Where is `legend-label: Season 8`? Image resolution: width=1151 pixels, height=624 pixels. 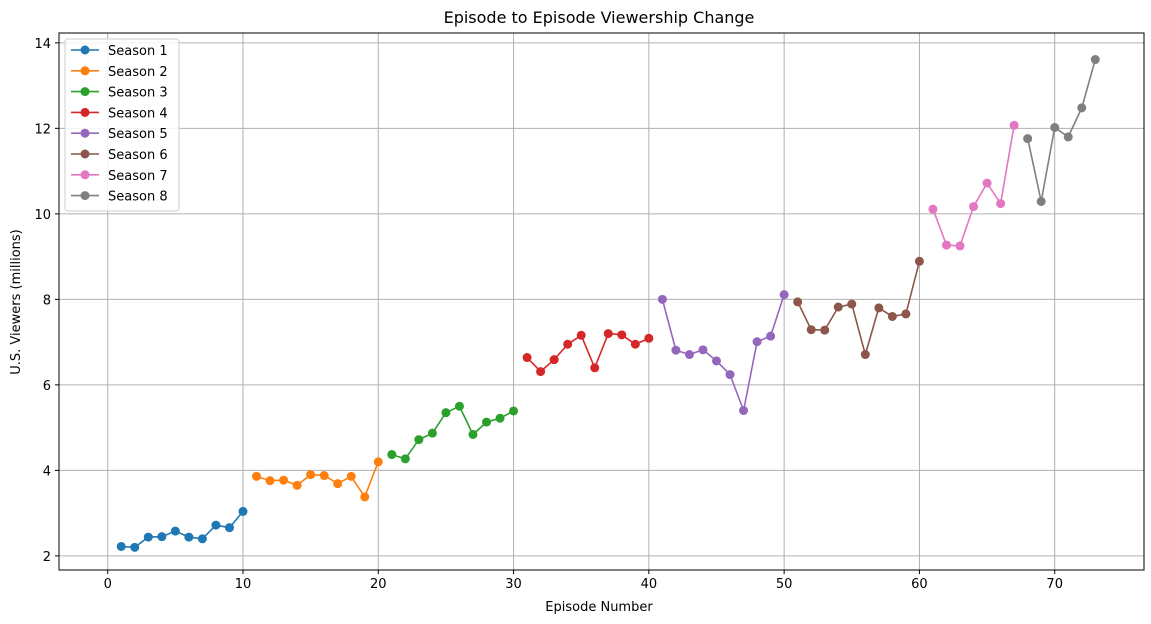
legend-label: Season 8 is located at coordinates (138, 197).